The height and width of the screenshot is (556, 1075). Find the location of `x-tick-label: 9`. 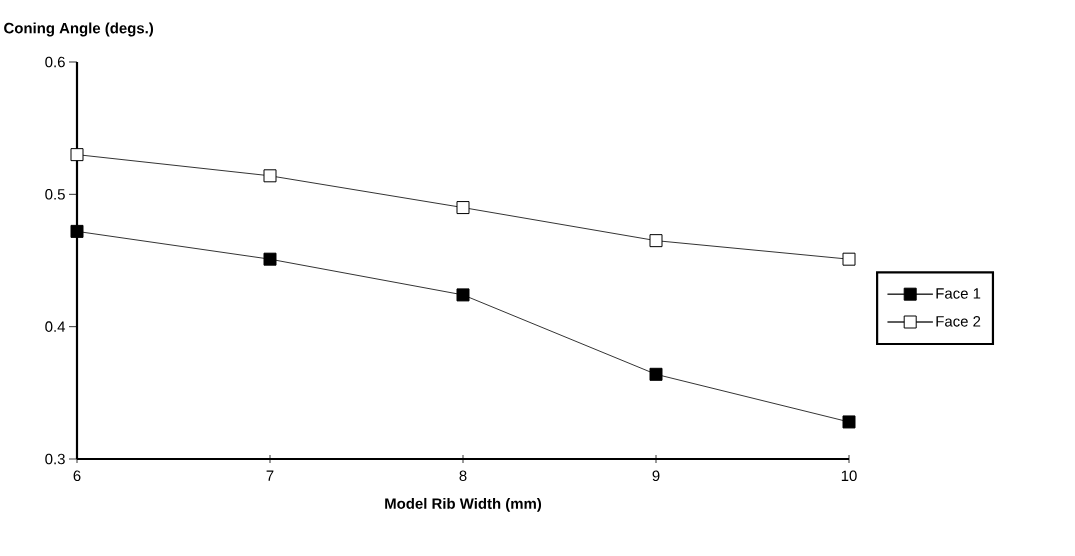

x-tick-label: 9 is located at coordinates (656, 476).